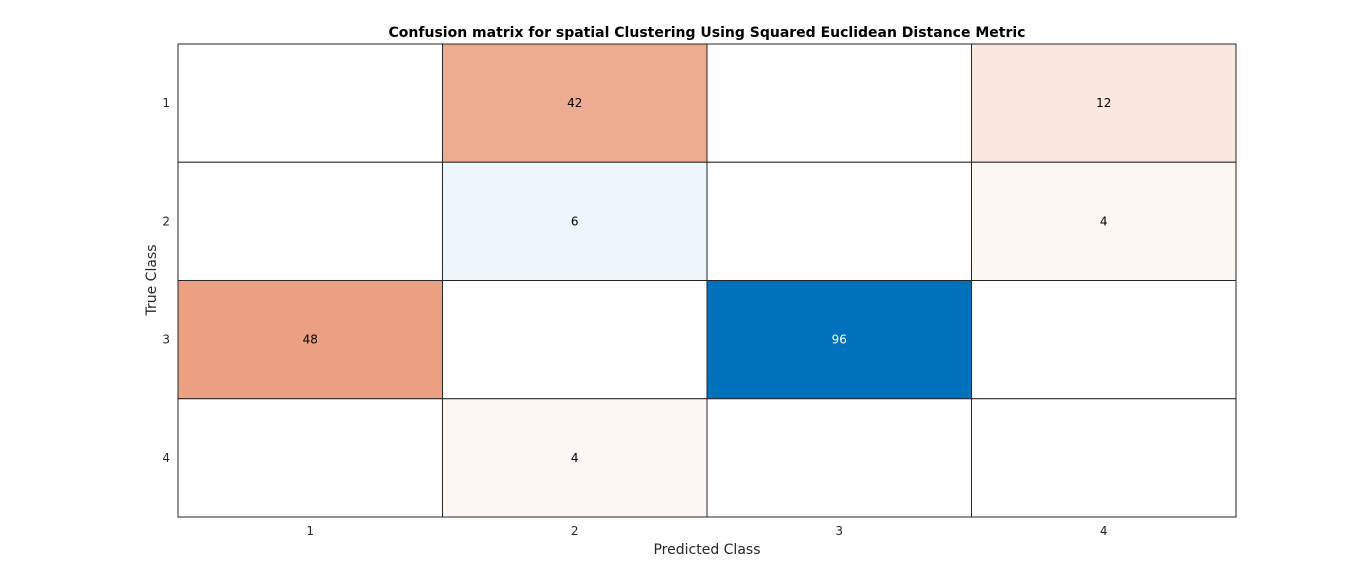  Describe the element at coordinates (1104, 458) in the screenshot. I see `matrix-cell-r4-c4` at that location.